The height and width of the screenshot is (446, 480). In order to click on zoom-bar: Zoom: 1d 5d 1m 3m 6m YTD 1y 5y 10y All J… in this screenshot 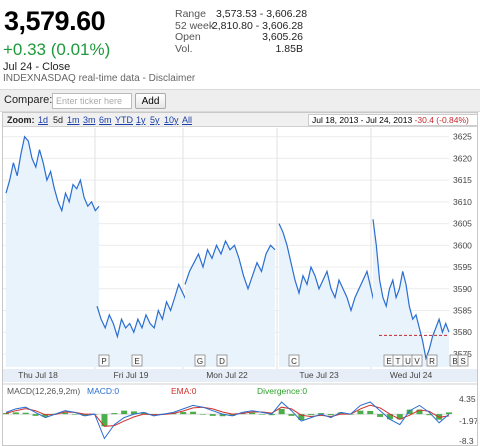, I will do `click(240, 120)`.